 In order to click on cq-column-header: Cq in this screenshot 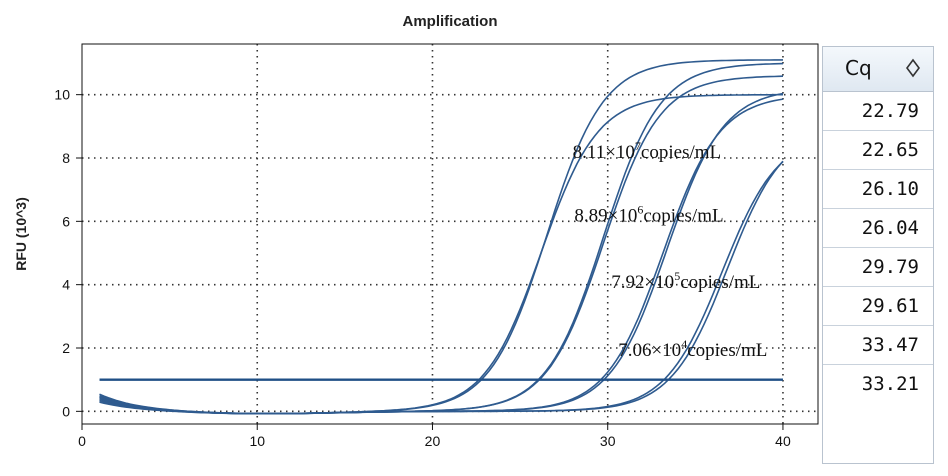, I will do `click(878, 69)`.